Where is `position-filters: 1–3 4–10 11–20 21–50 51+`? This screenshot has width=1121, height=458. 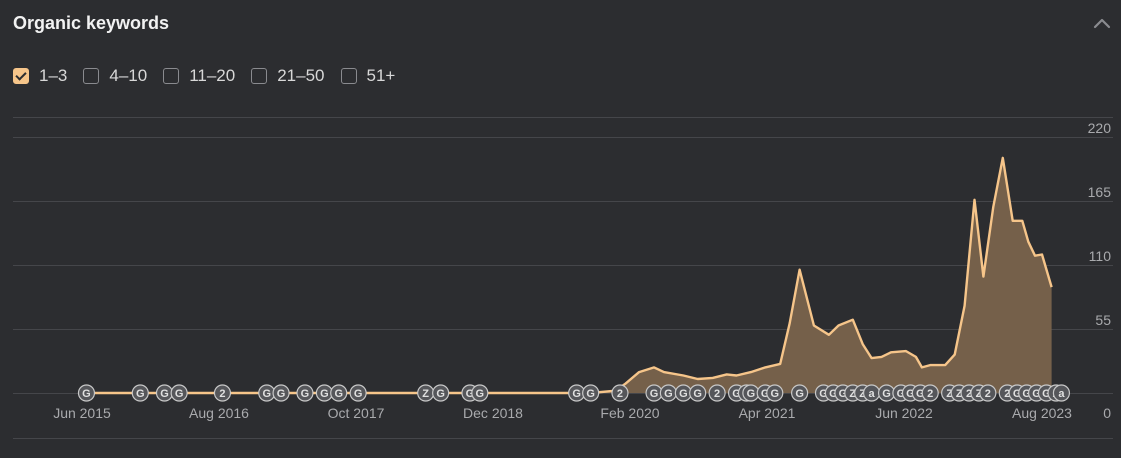 position-filters: 1–3 4–10 11–20 21–50 51+ is located at coordinates (212, 76).